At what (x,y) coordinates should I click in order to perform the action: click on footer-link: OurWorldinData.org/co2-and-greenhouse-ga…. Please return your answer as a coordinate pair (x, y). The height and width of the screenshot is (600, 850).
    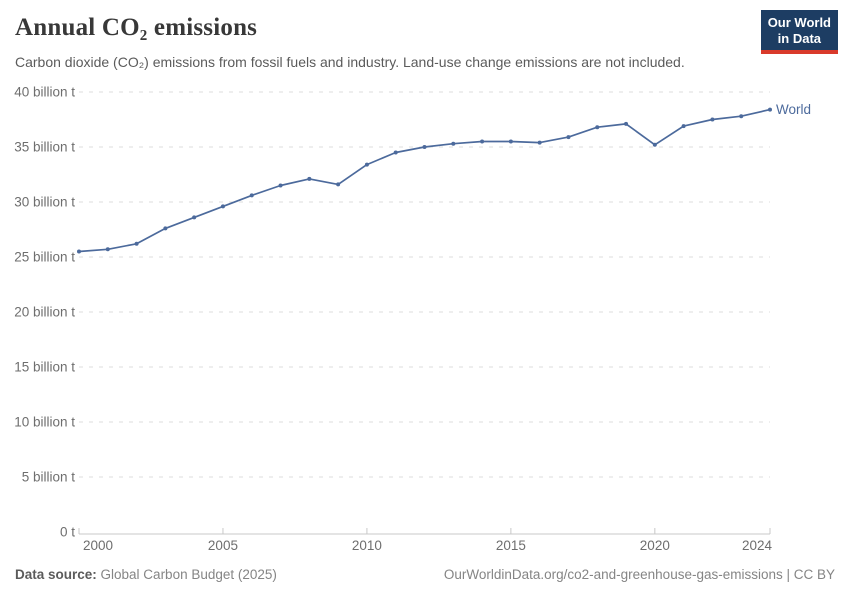
    Looking at the image, I should click on (639, 574).